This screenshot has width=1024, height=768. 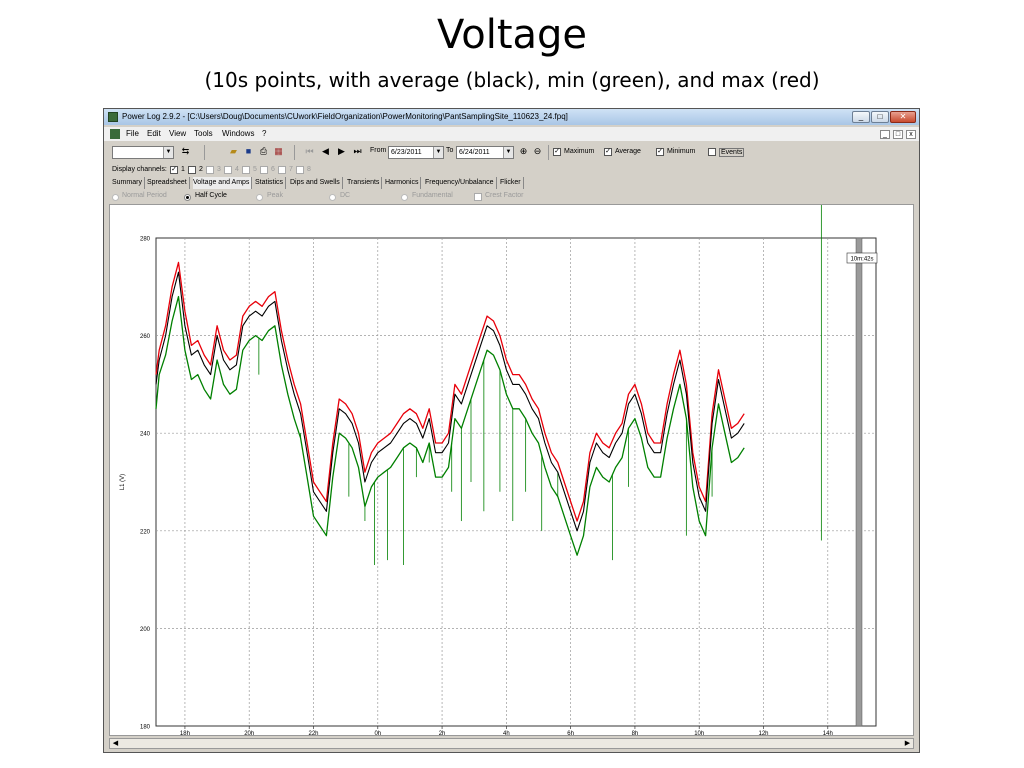 I want to click on average-checkbox: ✓, so click(x=608, y=152).